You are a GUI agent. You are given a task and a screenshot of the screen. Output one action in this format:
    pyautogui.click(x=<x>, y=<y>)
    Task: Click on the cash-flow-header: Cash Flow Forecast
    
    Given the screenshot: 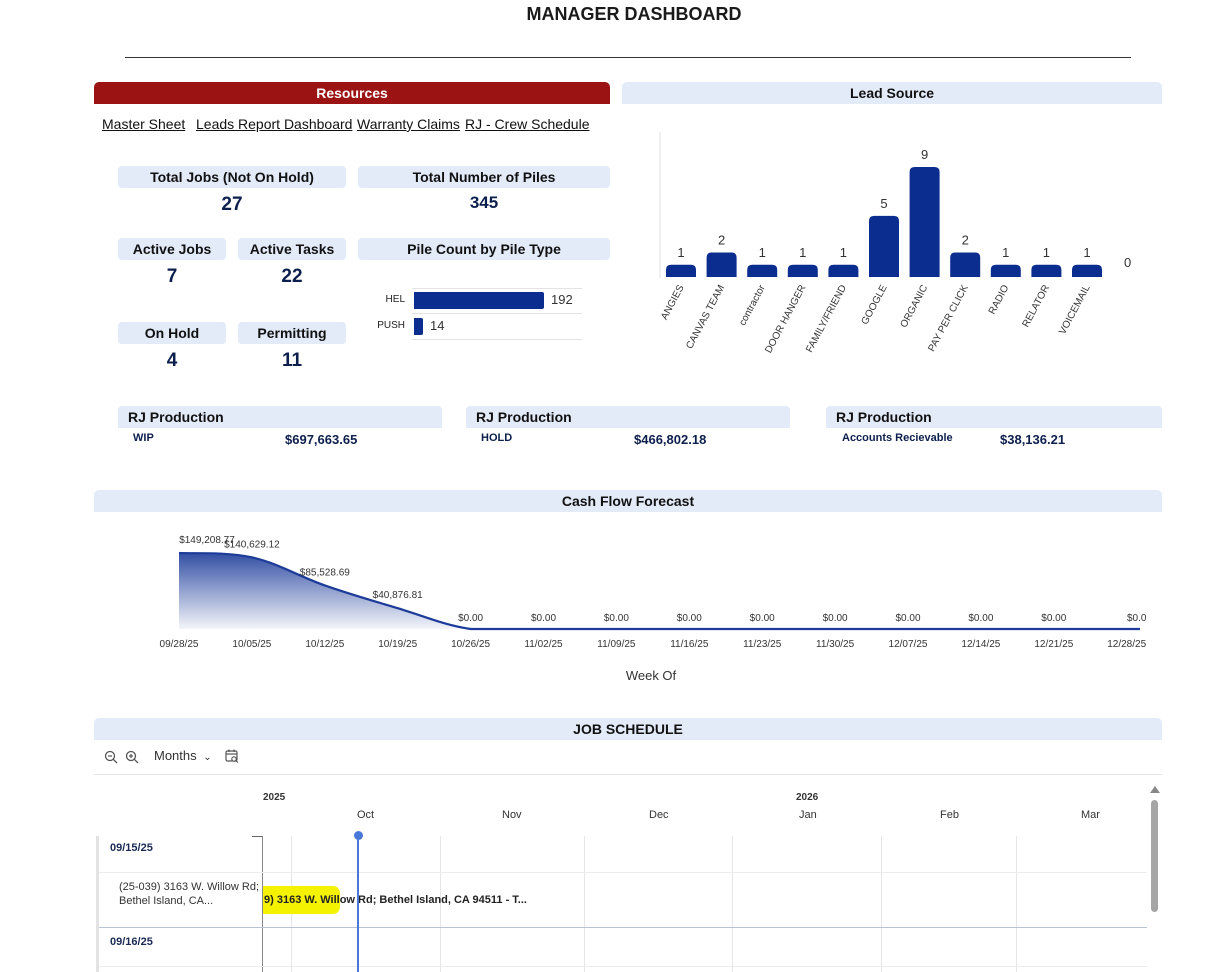 What is the action you would take?
    pyautogui.click(x=628, y=501)
    